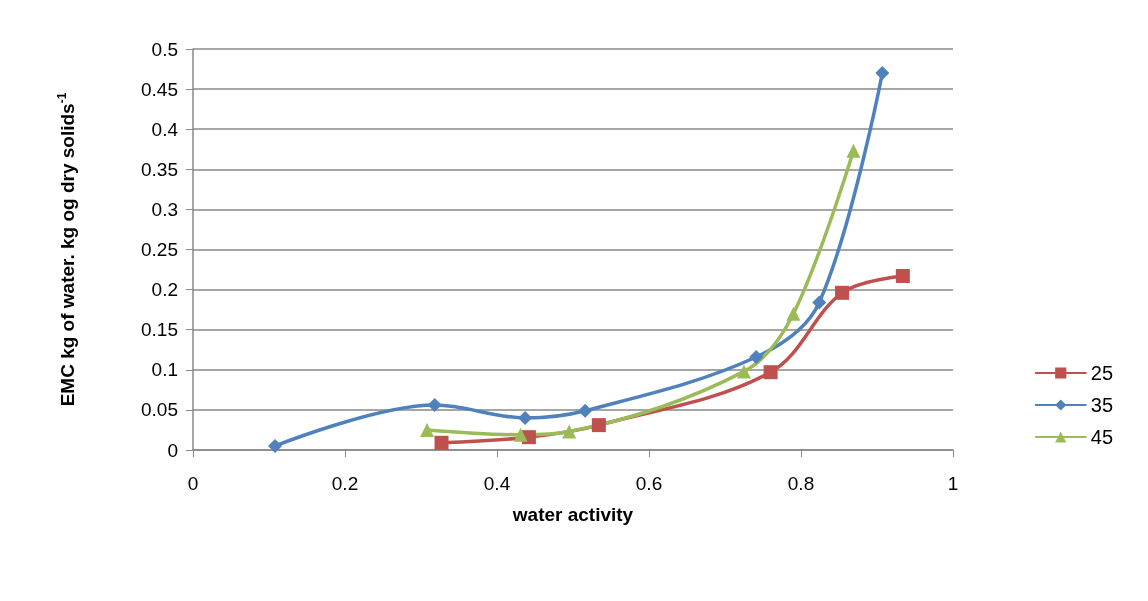 This screenshot has width=1148, height=601. What do you see at coordinates (164, 49) in the screenshot?
I see `y-tick-label: 0.5` at bounding box center [164, 49].